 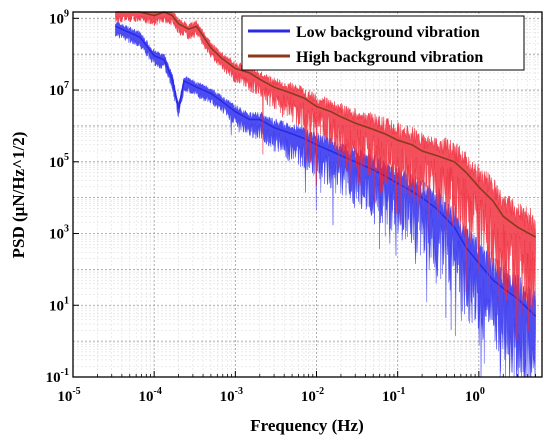 I want to click on legend-label-high: High background vibration, so click(x=389, y=57).